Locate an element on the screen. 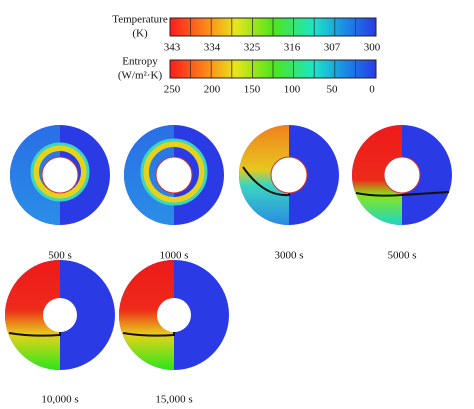 The width and height of the screenshot is (474, 409). time-label: 3000 s is located at coordinates (288, 256).